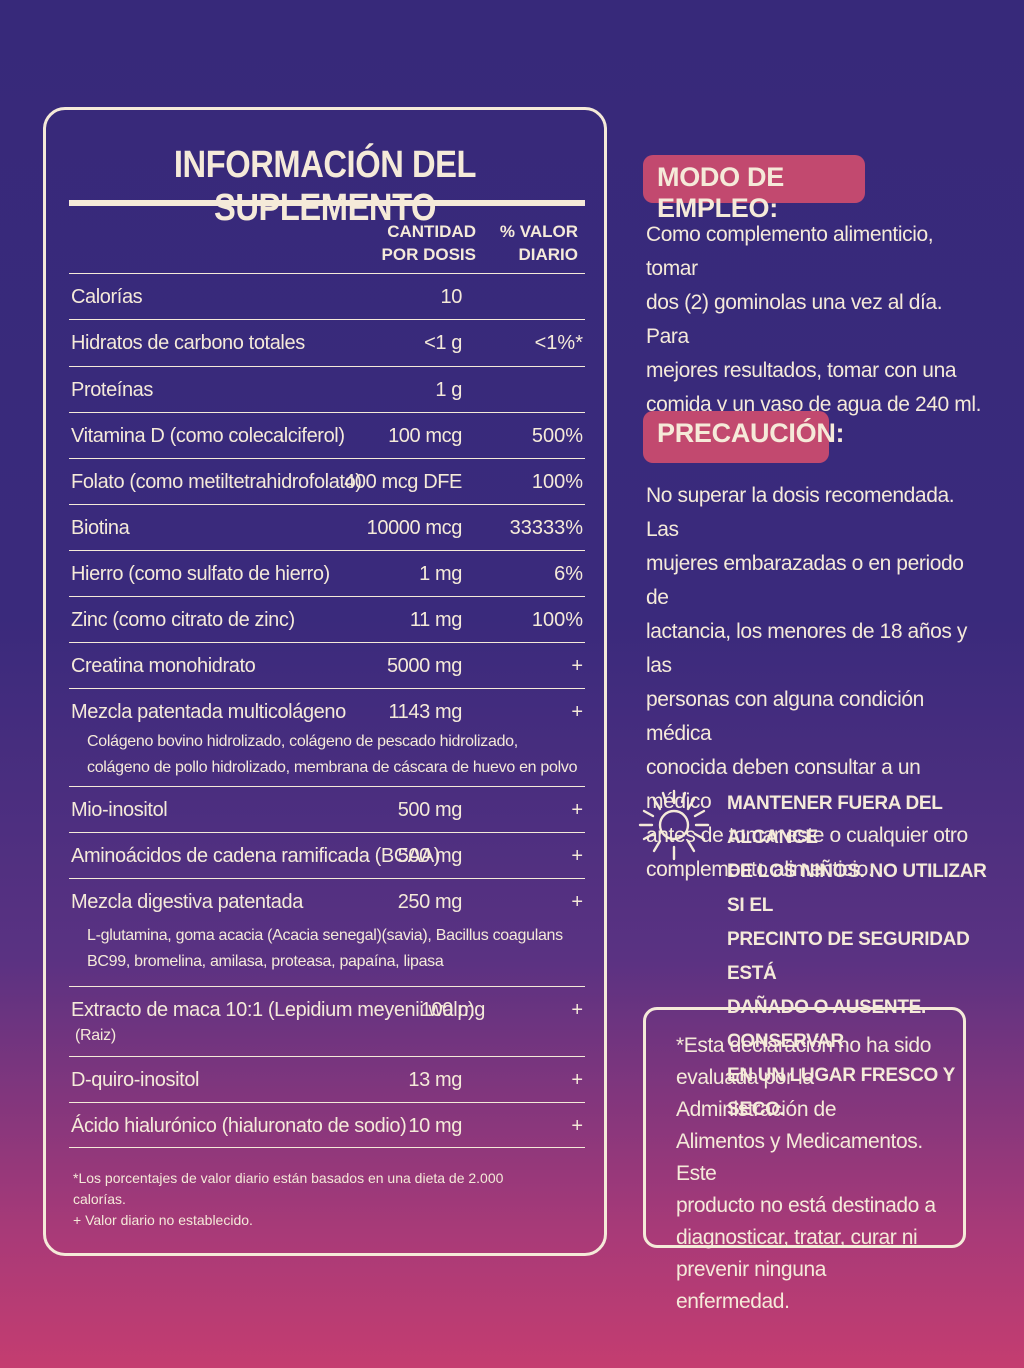  What do you see at coordinates (135, 1080) in the screenshot?
I see `nutrient-name: D-quiro-inositol` at bounding box center [135, 1080].